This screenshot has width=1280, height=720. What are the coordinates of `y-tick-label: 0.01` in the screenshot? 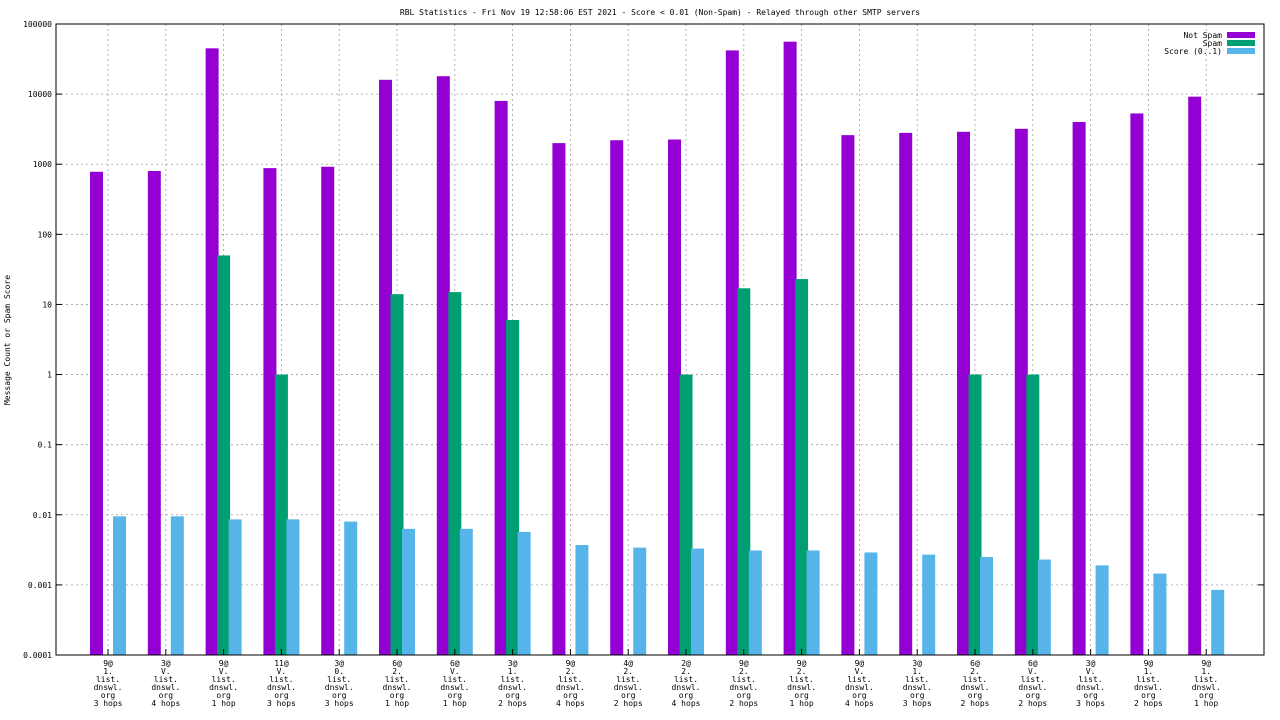 It's located at (42, 515).